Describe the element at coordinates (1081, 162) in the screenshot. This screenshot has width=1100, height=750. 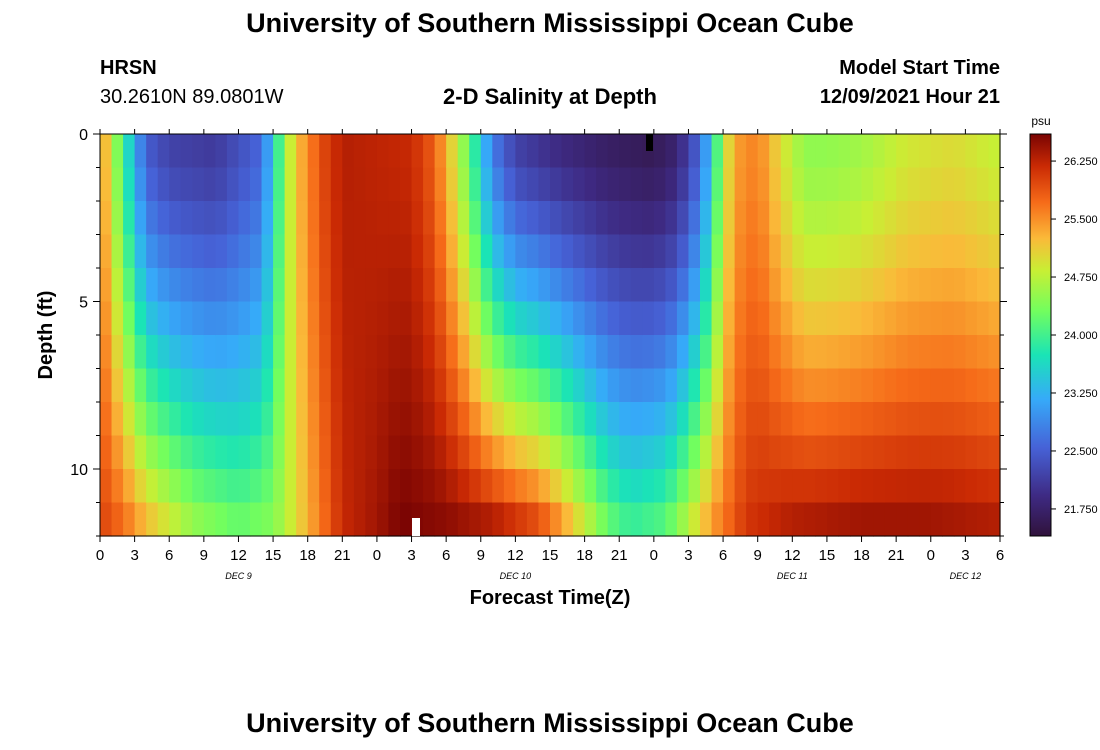
I see `colorbar-tick-label: 26.250` at that location.